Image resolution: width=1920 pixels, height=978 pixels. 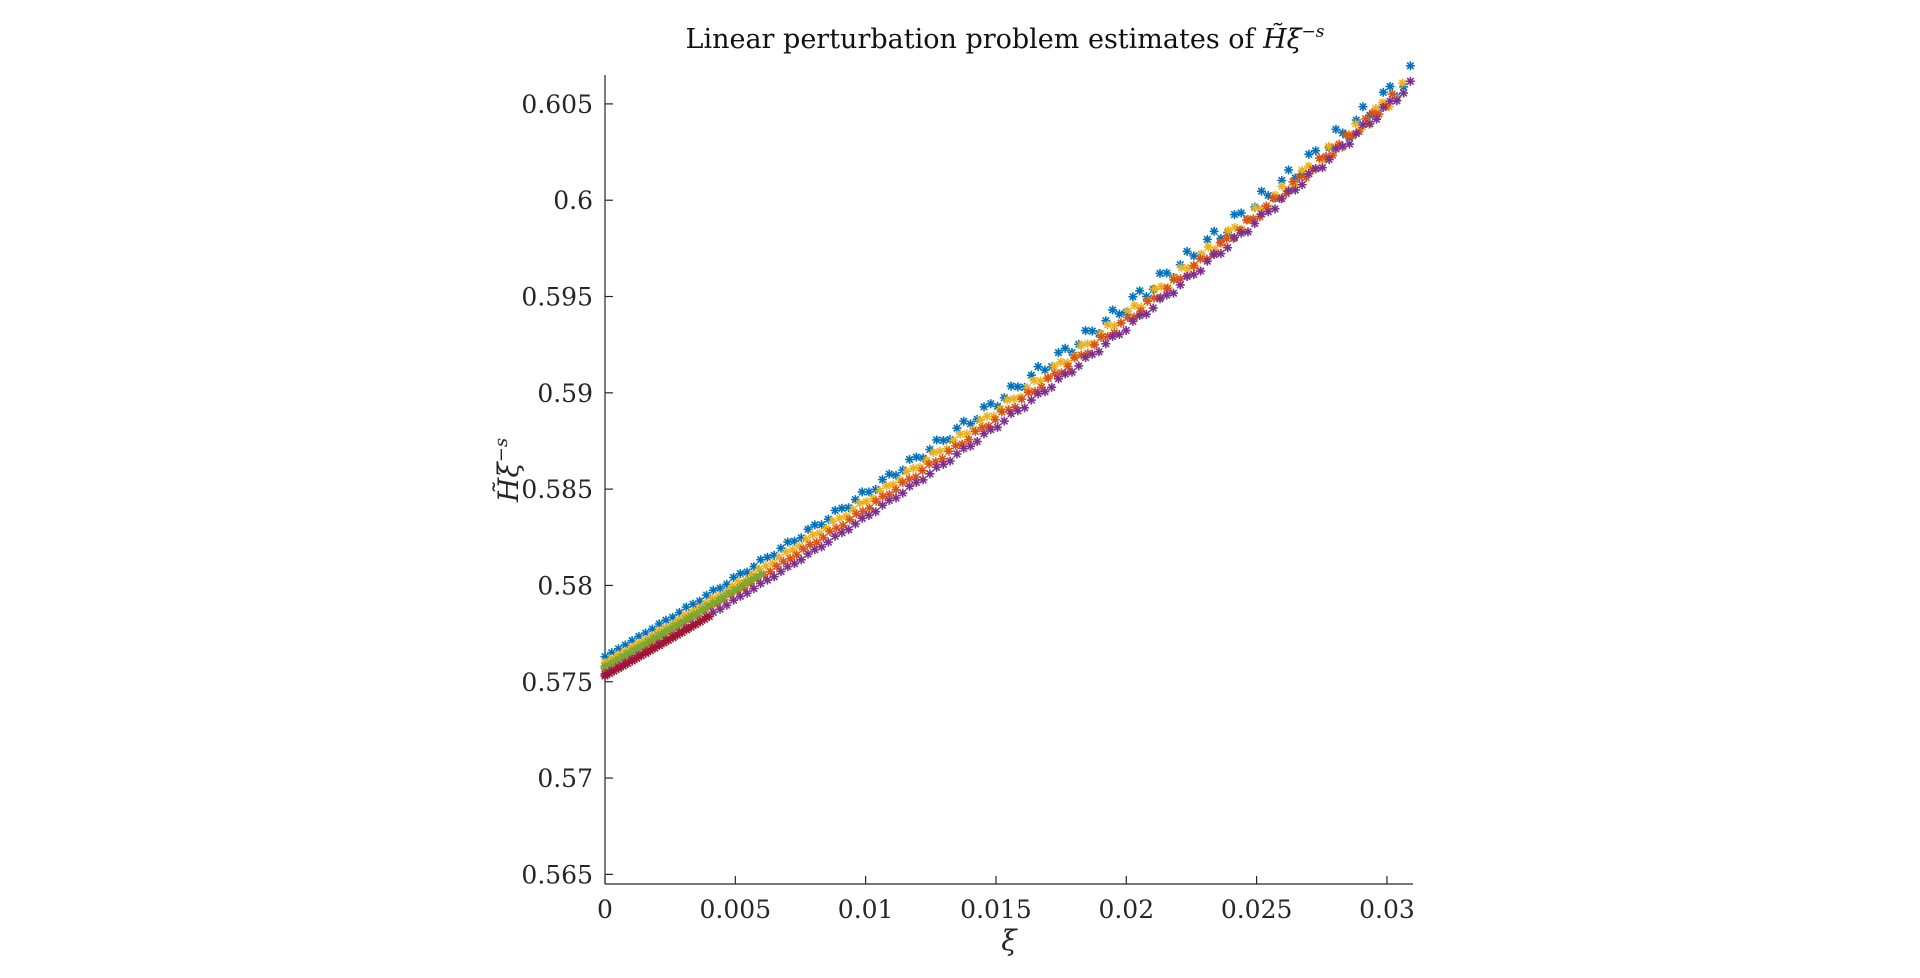 What do you see at coordinates (736, 909) in the screenshot?
I see `x-tick-label: 0.005` at bounding box center [736, 909].